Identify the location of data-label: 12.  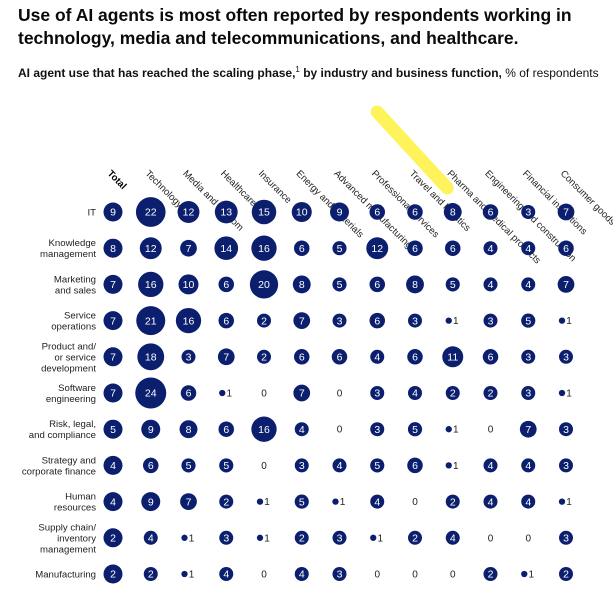
(189, 213).